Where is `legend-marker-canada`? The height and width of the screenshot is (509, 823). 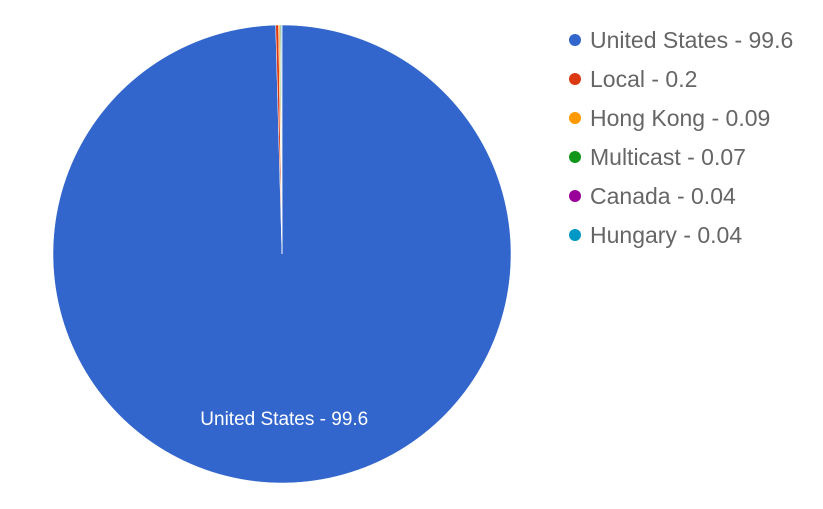 legend-marker-canada is located at coordinates (575, 196).